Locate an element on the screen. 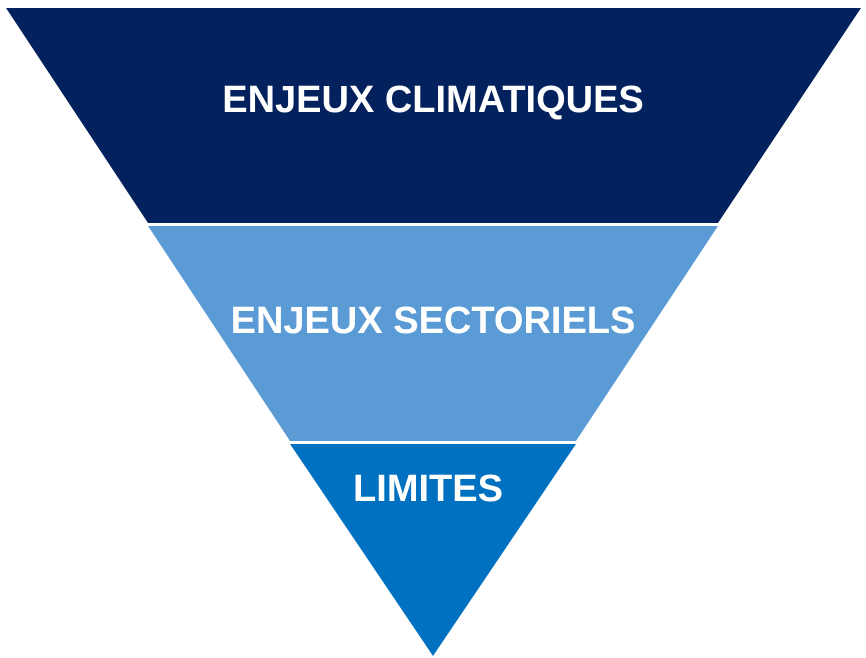 This screenshot has width=866, height=658. level-label-enjeux-climatiques: ENJEUX CLIMATIQUES is located at coordinates (433, 100).